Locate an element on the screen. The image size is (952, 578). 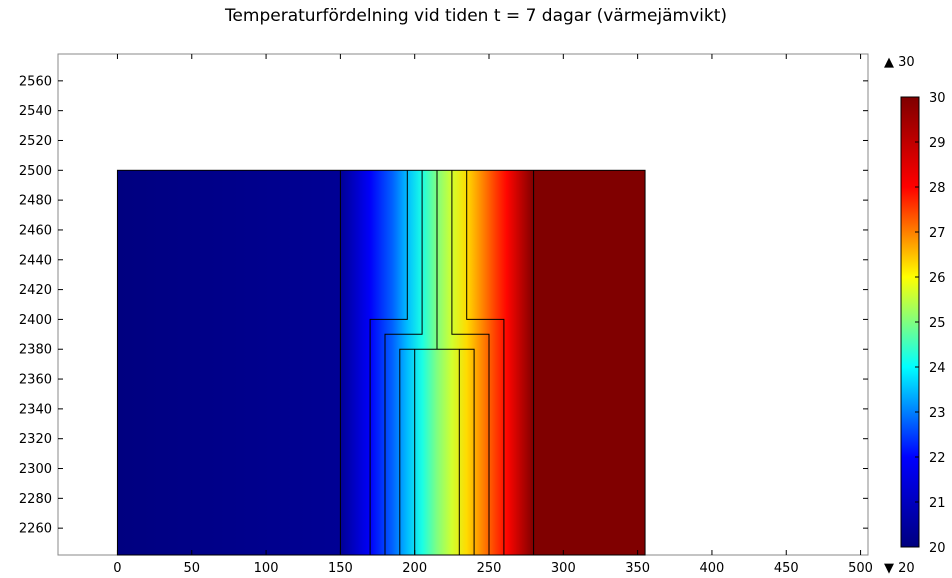
x-tick-label: 200 is located at coordinates (414, 568).